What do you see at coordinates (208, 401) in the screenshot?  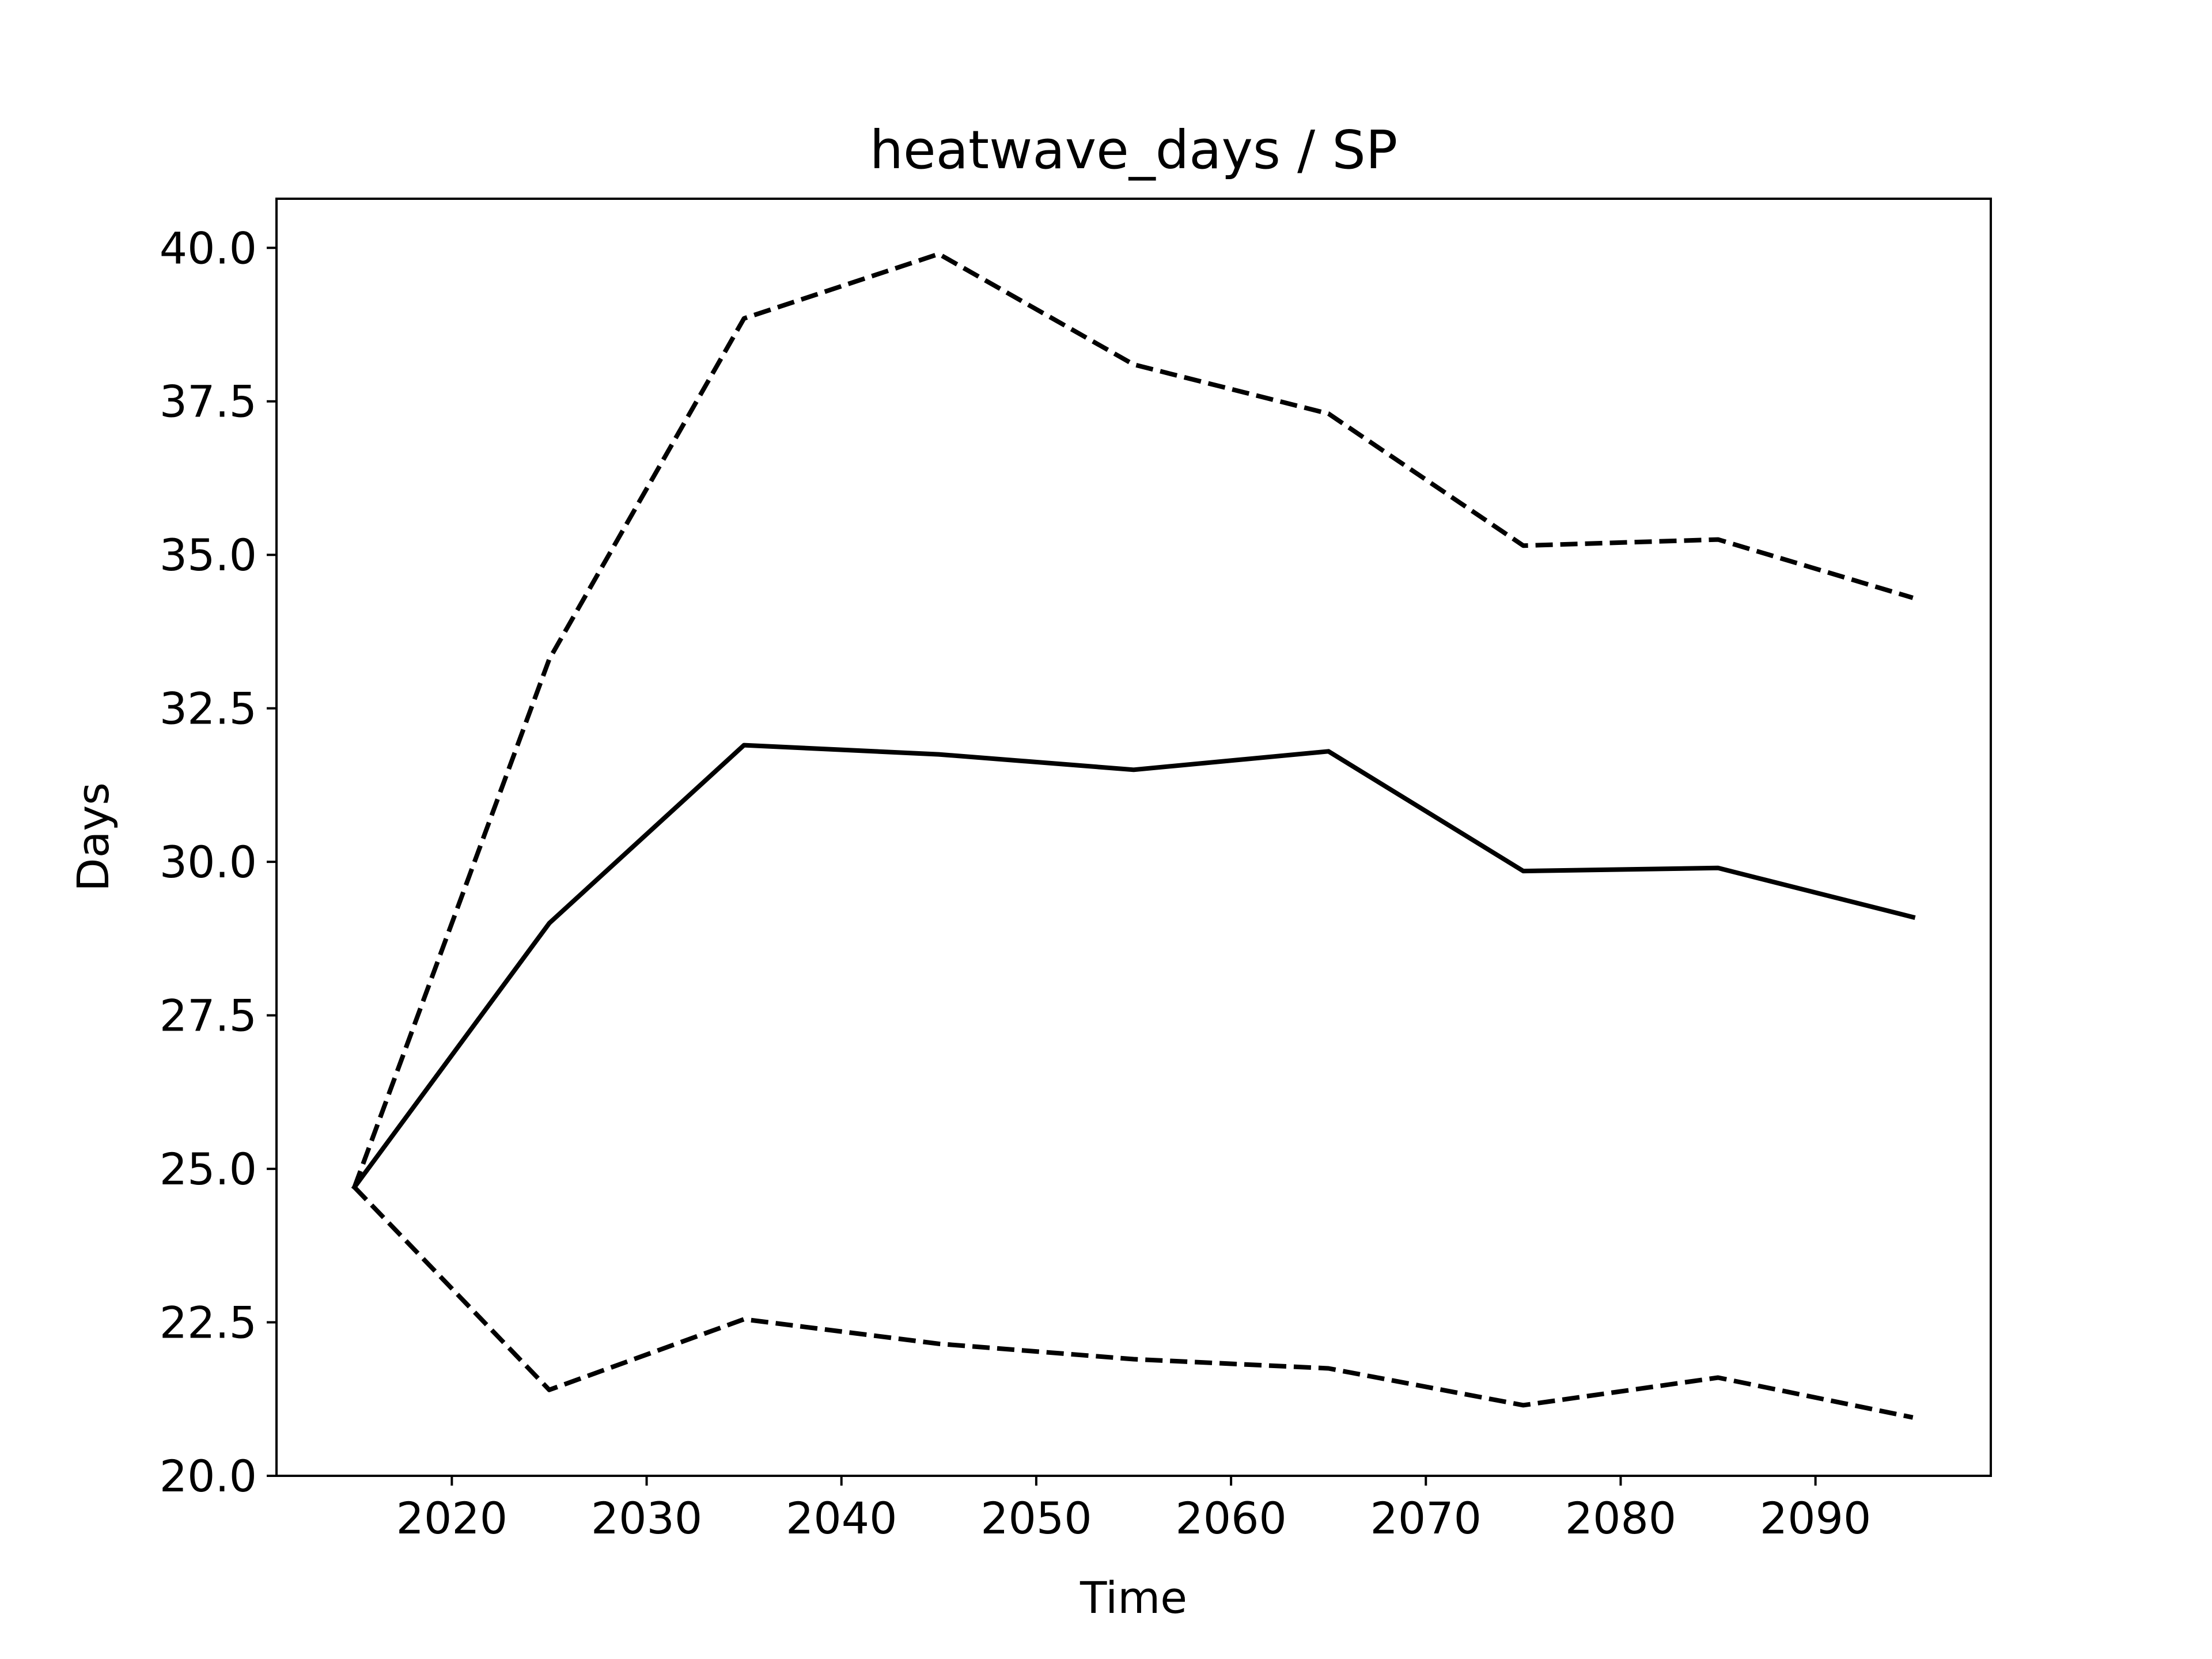 I see `y-tick-label: 37.5` at bounding box center [208, 401].